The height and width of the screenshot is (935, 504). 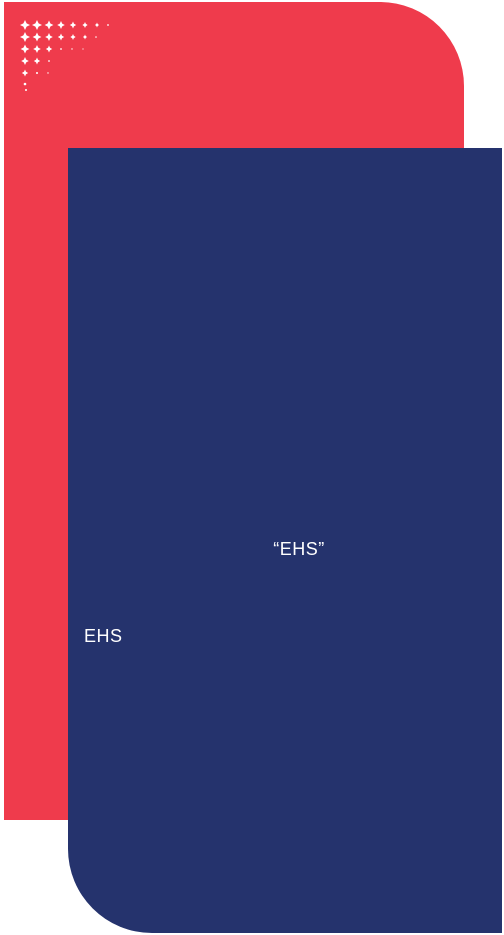 What do you see at coordinates (299, 549) in the screenshot?
I see `quote-label: “EHS”` at bounding box center [299, 549].